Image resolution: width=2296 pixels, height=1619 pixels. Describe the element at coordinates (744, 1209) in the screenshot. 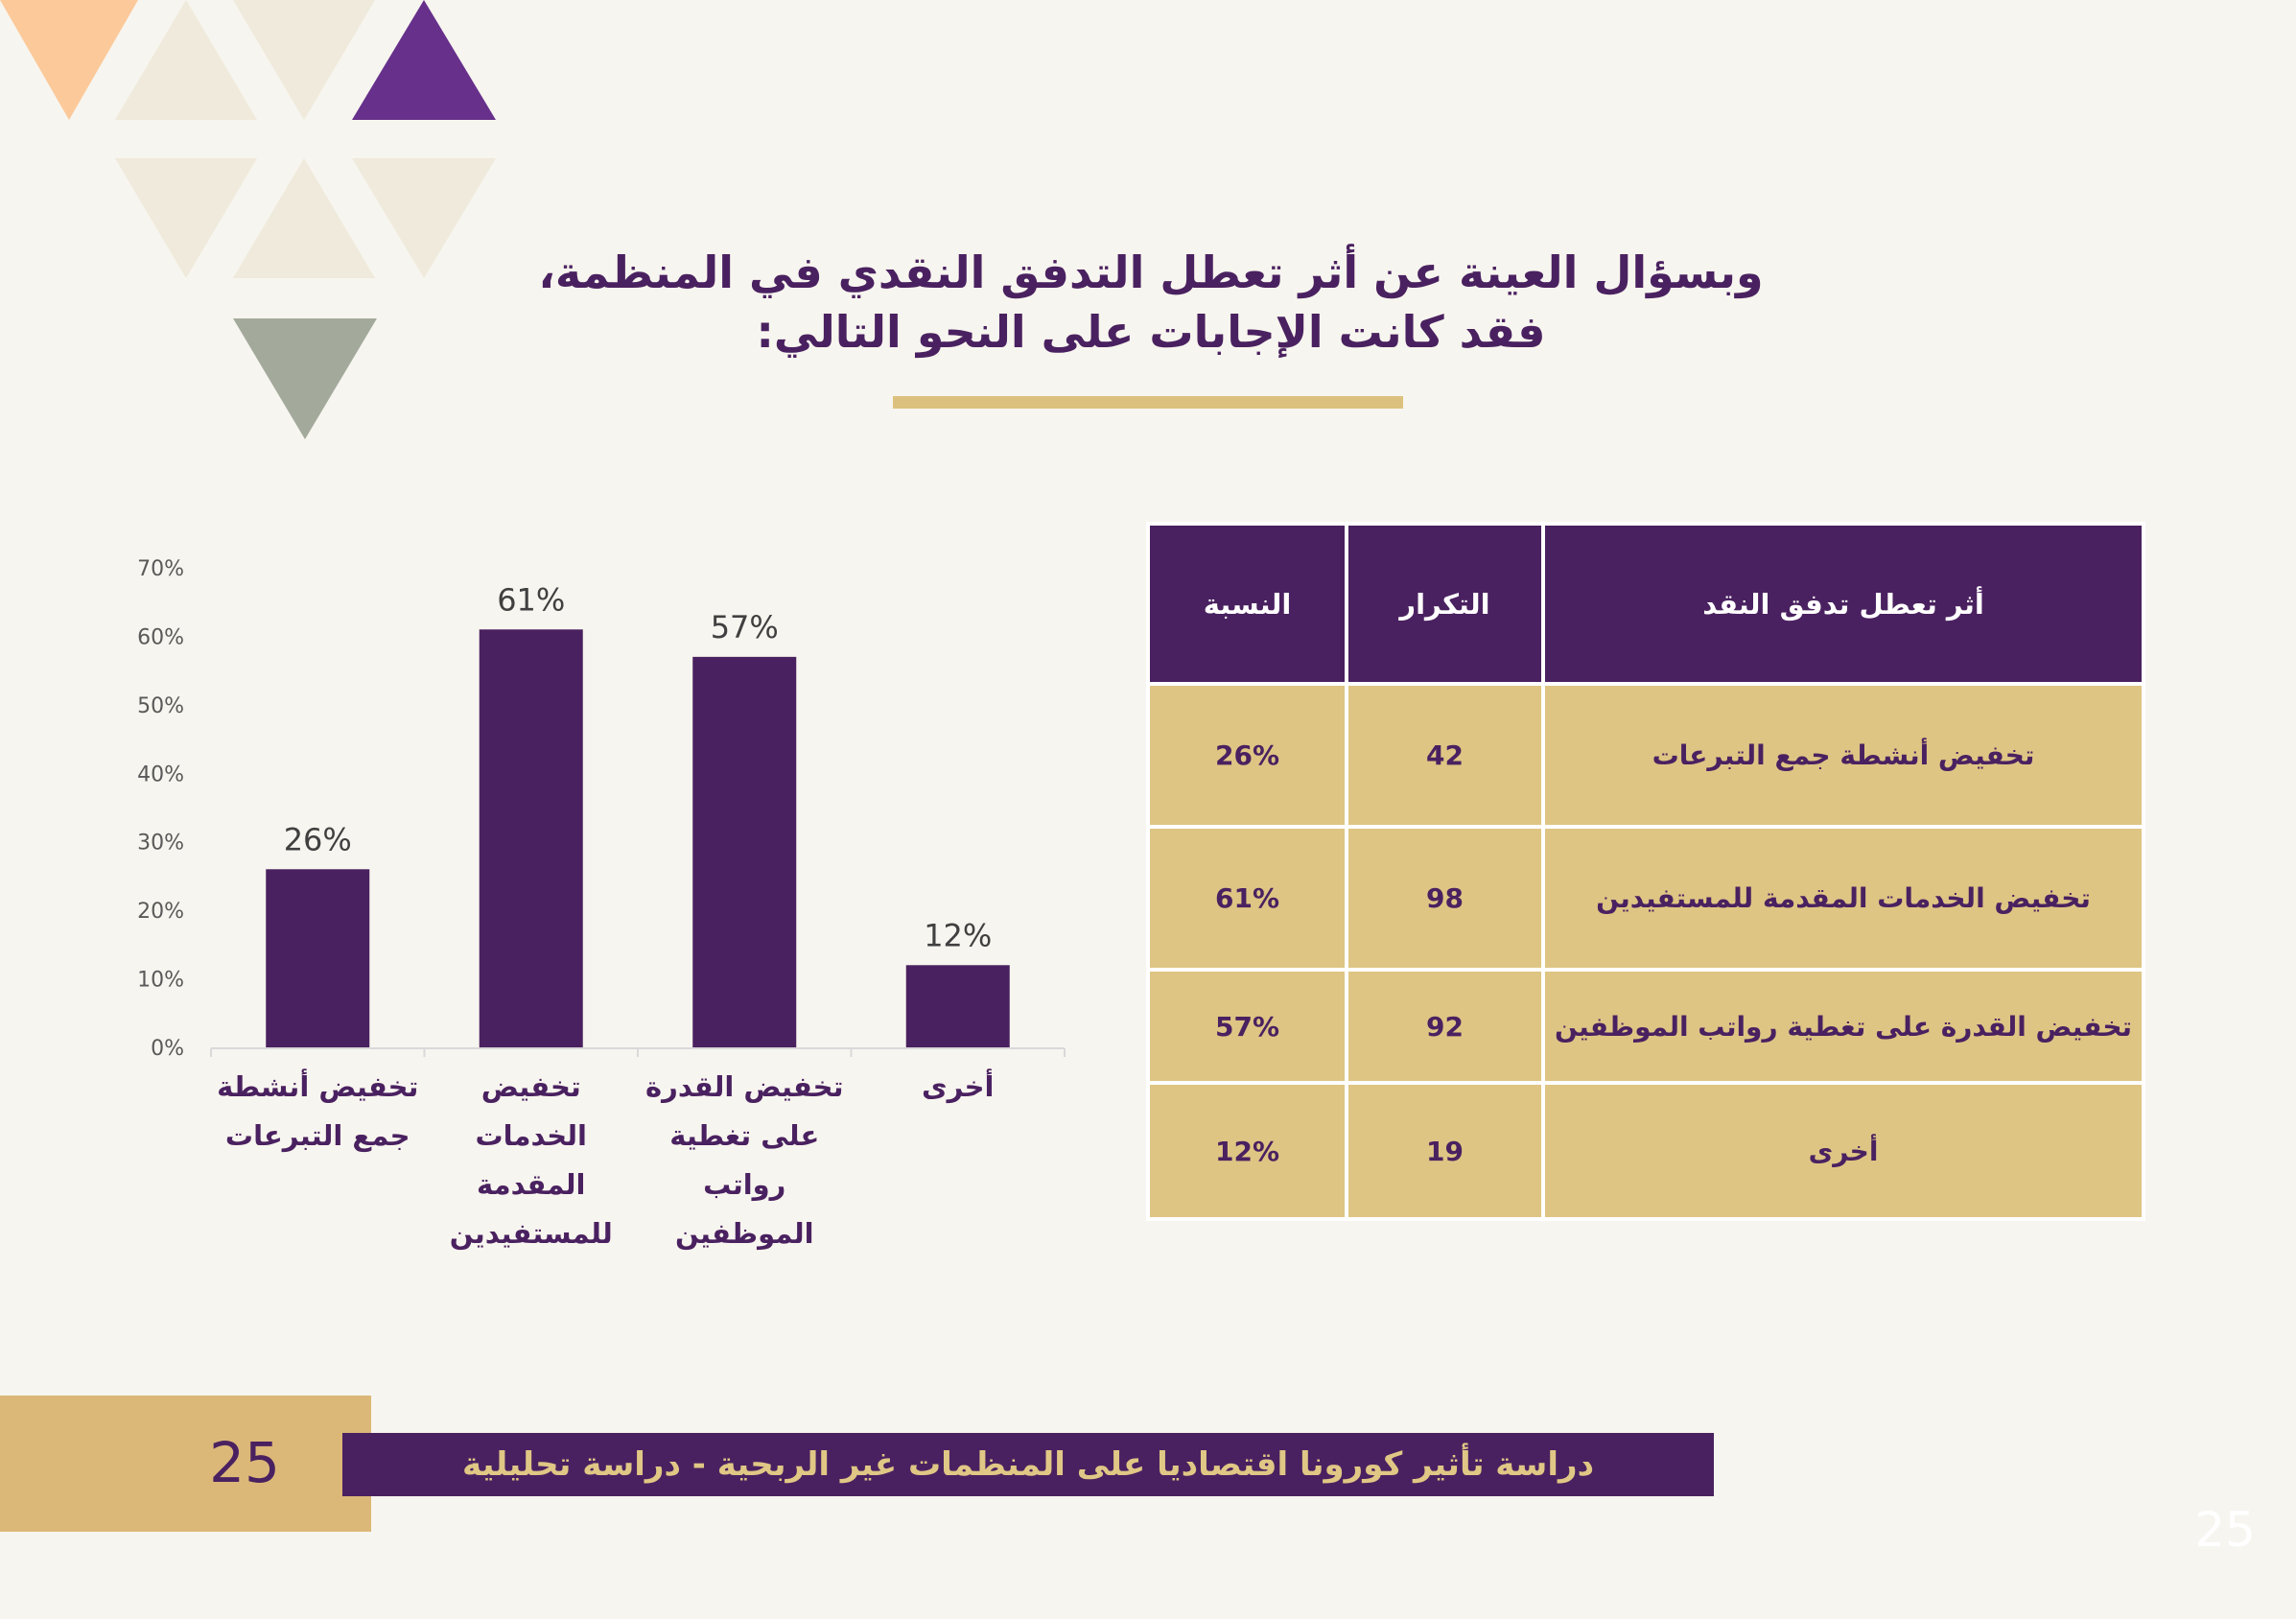

I see `x-category-label-line: رواتب الموظفين` at that location.